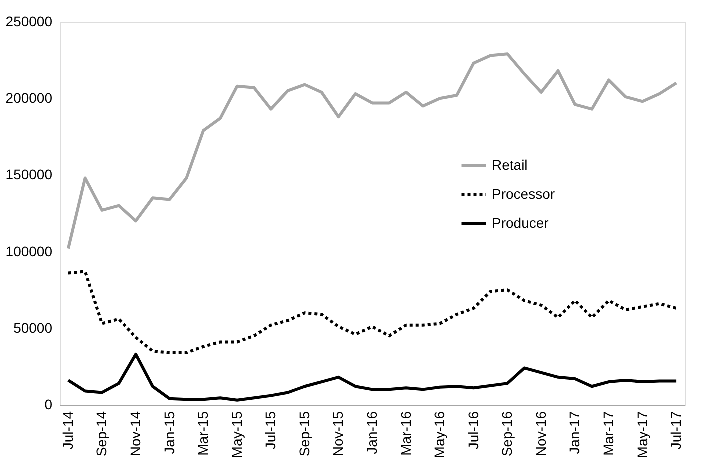  Describe the element at coordinates (521, 223) in the screenshot. I see `legend-label: Producer` at that location.